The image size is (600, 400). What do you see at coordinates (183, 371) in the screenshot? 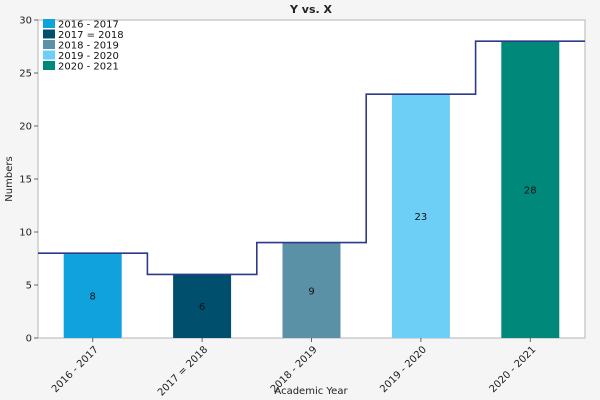
I see `x-tick-label: 2017 = 2018` at bounding box center [183, 371].